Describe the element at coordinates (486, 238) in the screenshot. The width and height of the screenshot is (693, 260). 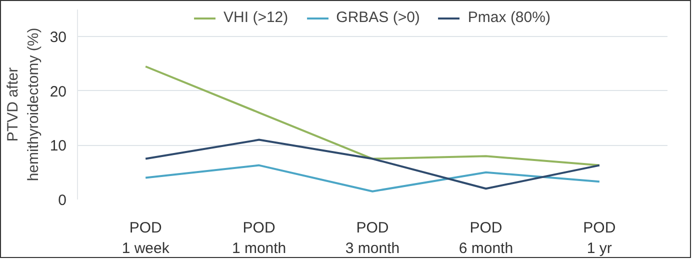
I see `x-tick-label: POD 6 month` at that location.